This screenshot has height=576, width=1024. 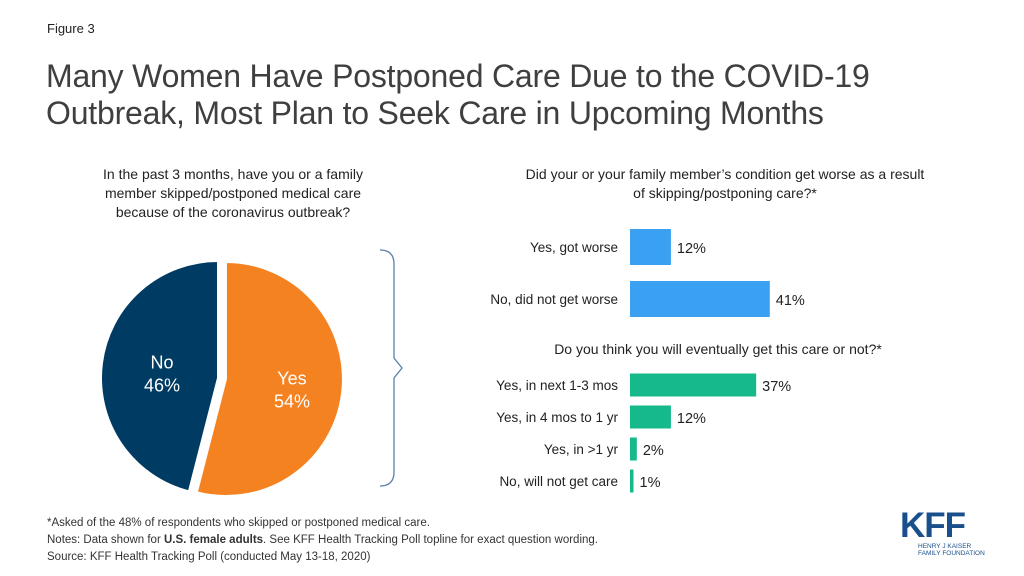 I want to click on pie-label-no: No, so click(x=161, y=363).